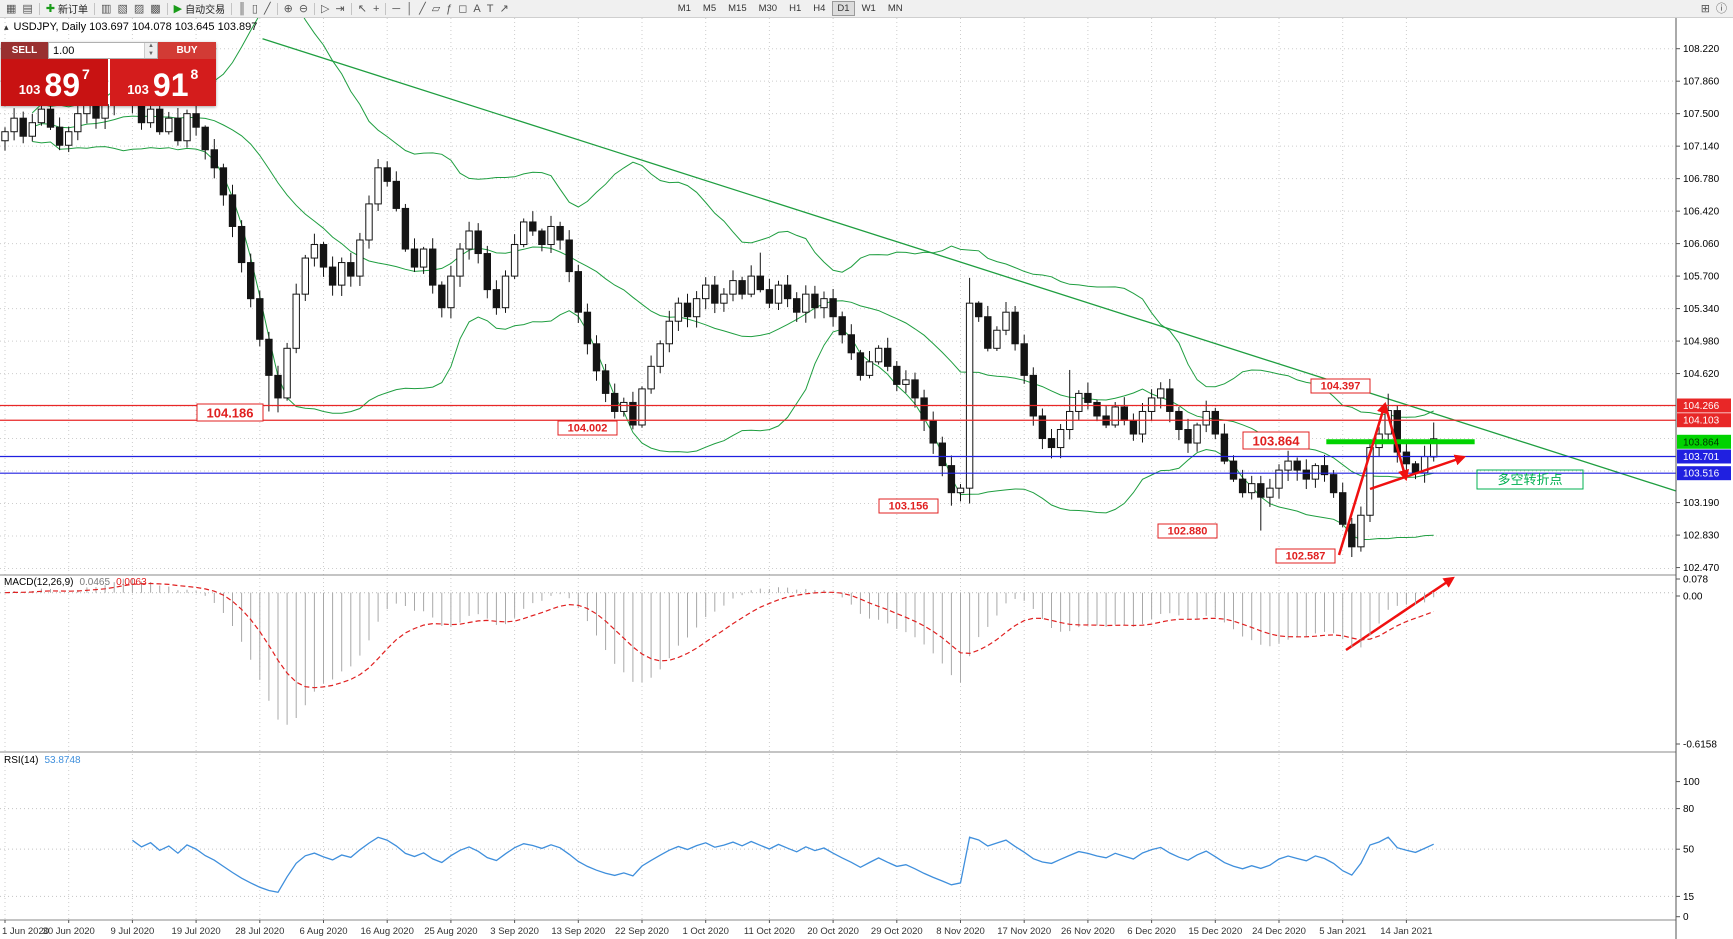  I want to click on arrow-object-icon: ↗, so click(504, 9).